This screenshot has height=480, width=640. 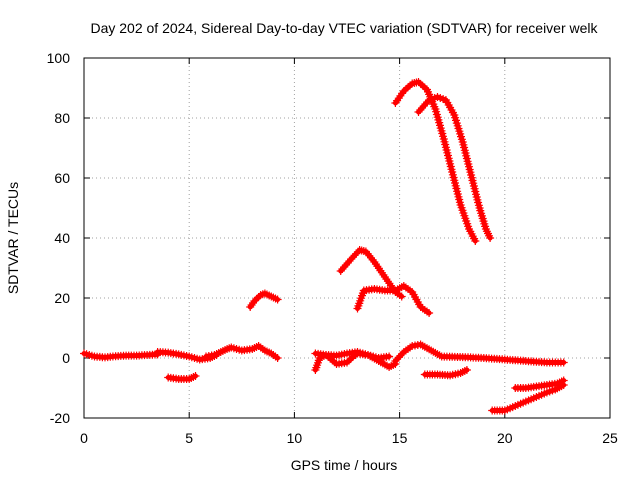 I want to click on series-baseline-c, so click(x=242, y=352).